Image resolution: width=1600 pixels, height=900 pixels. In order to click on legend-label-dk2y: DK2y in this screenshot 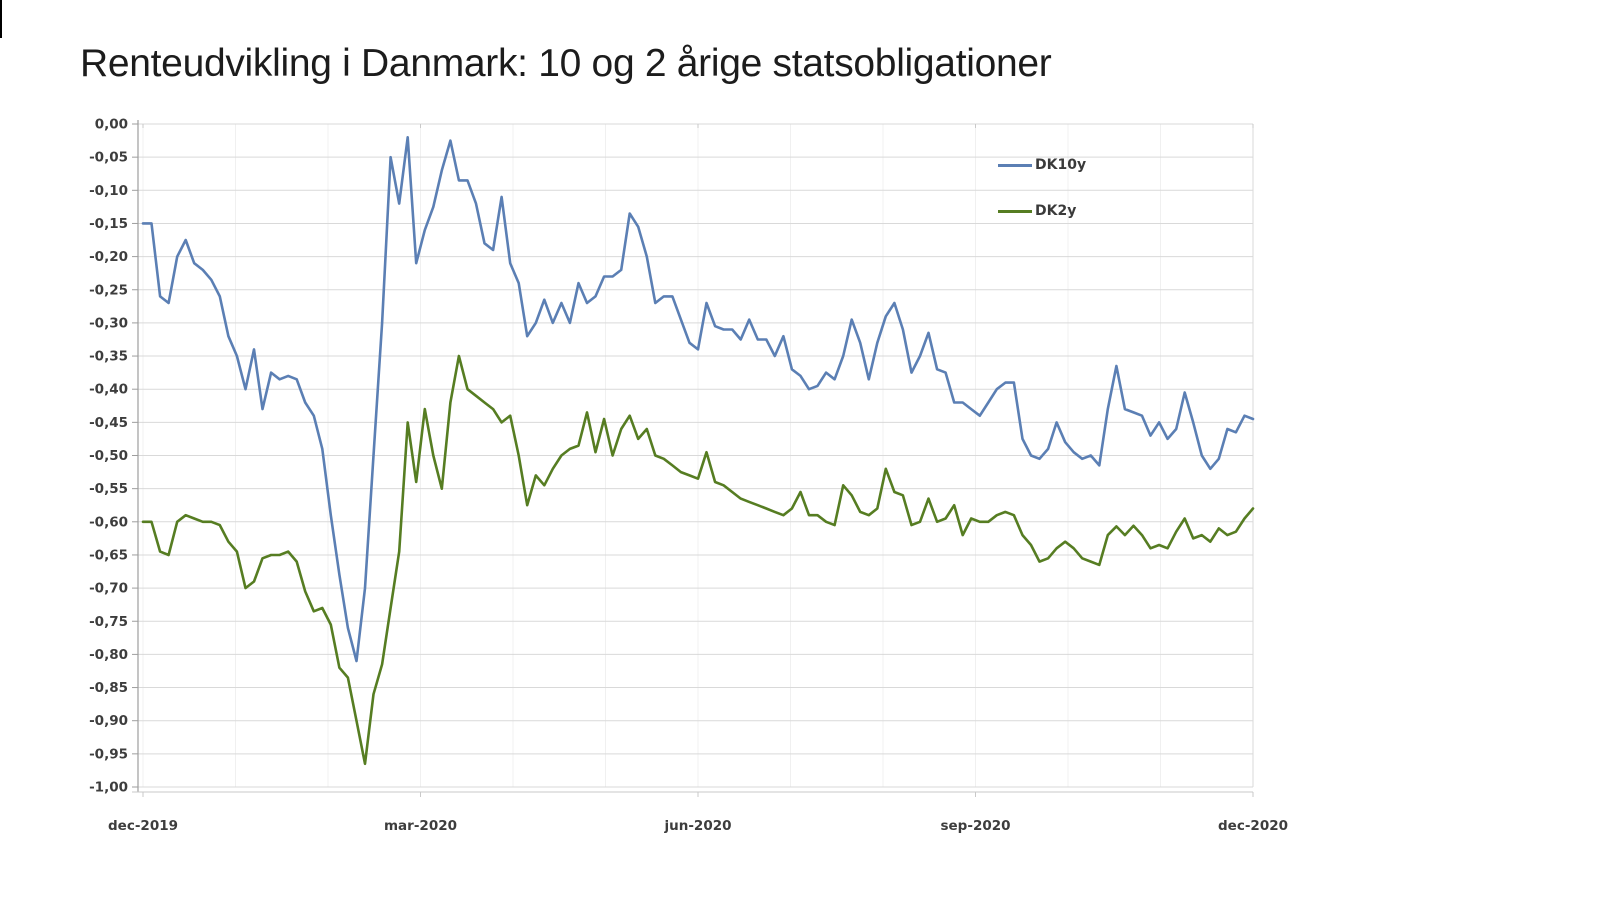, I will do `click(1056, 211)`.